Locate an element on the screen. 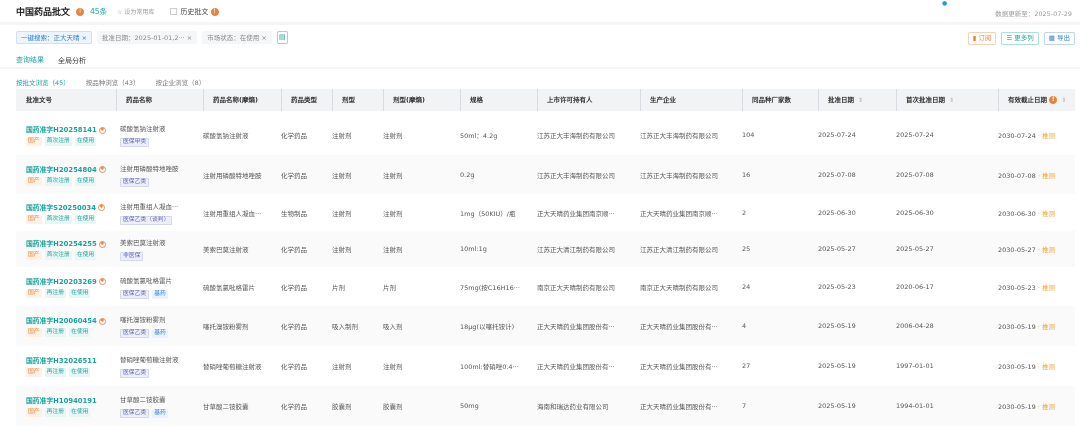 This screenshot has width=1080, height=428. subtab-by-approval: 按批文浏览（45） is located at coordinates (43, 83).